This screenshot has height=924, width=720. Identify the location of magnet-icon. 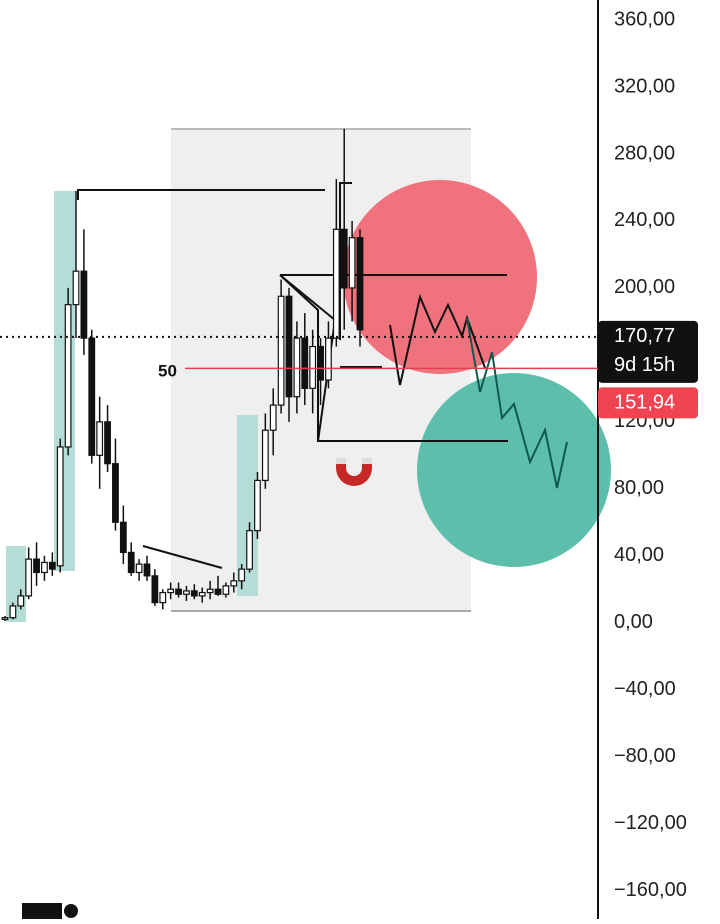
(354, 472).